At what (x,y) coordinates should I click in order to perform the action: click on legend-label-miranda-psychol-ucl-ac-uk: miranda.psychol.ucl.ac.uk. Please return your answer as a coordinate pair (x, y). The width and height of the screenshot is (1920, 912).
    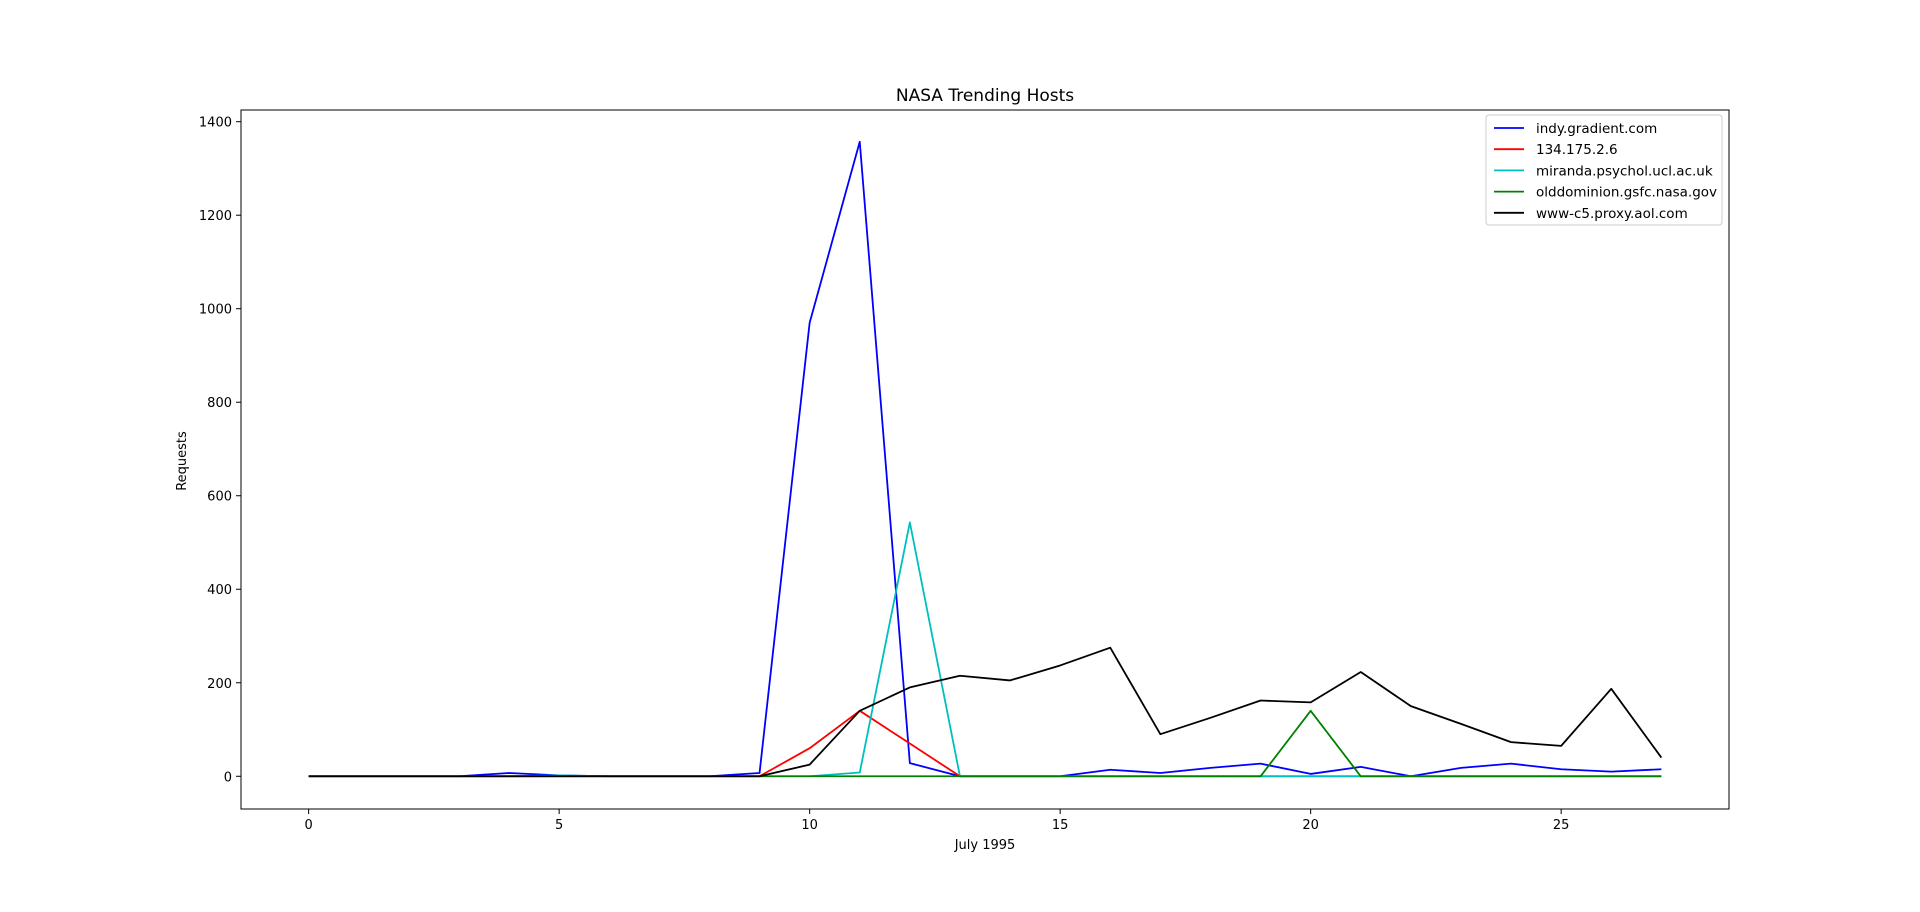
    Looking at the image, I should click on (1624, 171).